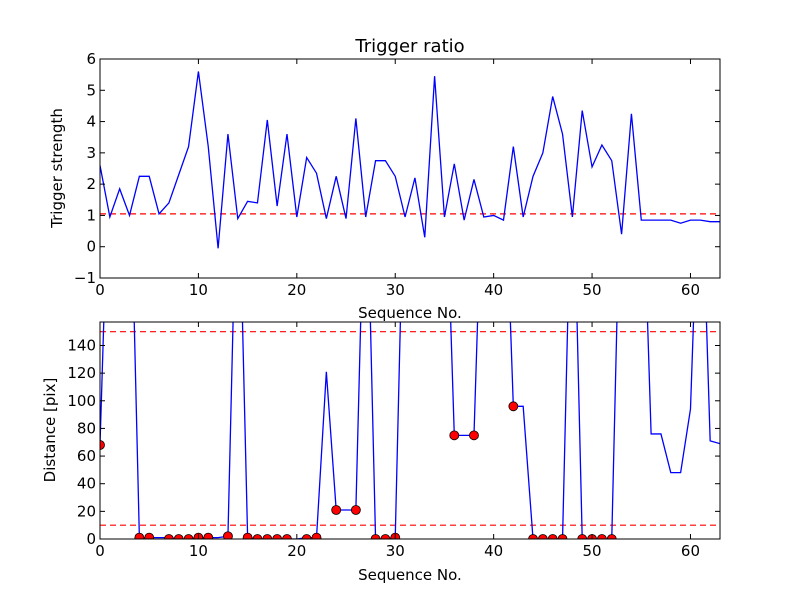 The height and width of the screenshot is (600, 800). Describe the element at coordinates (86, 511) in the screenshot. I see `y-tick-label: 20` at that location.